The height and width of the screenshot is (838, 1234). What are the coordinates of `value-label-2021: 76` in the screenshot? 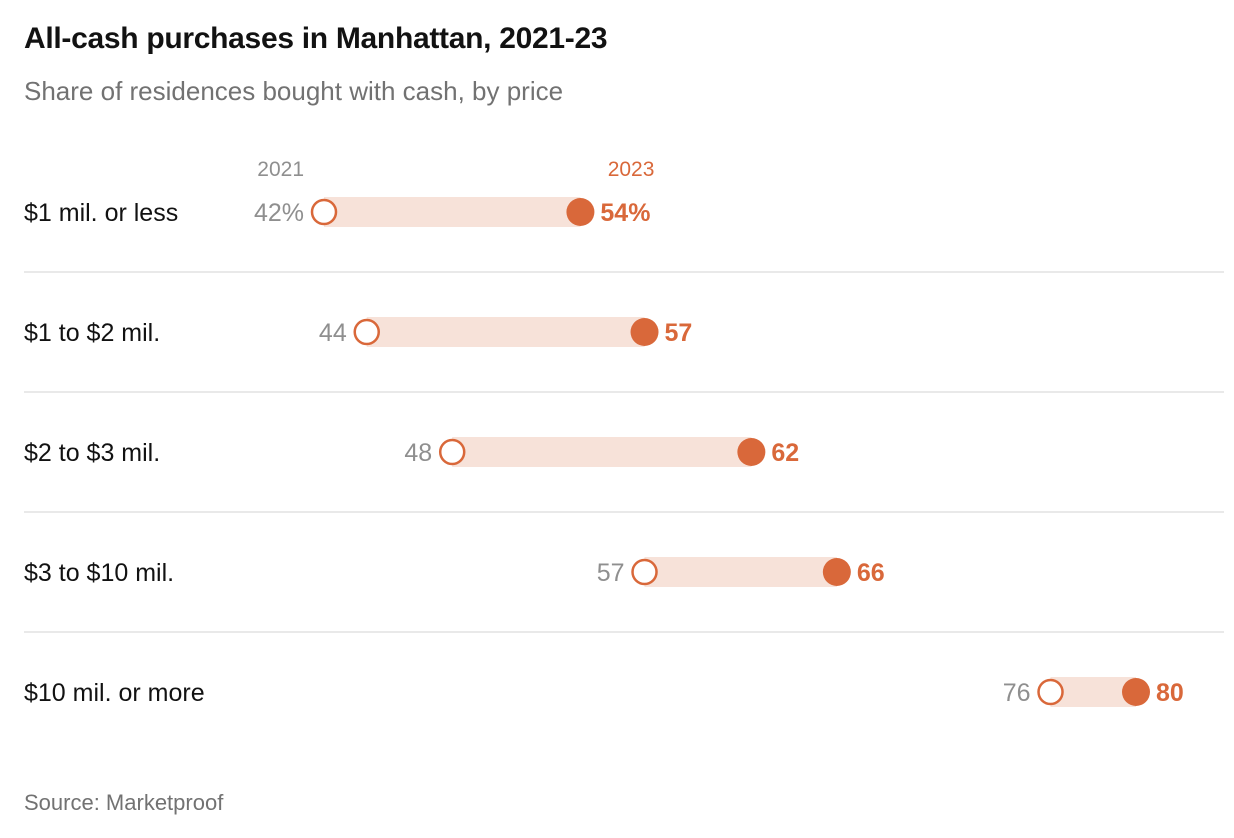 It's located at (1017, 693).